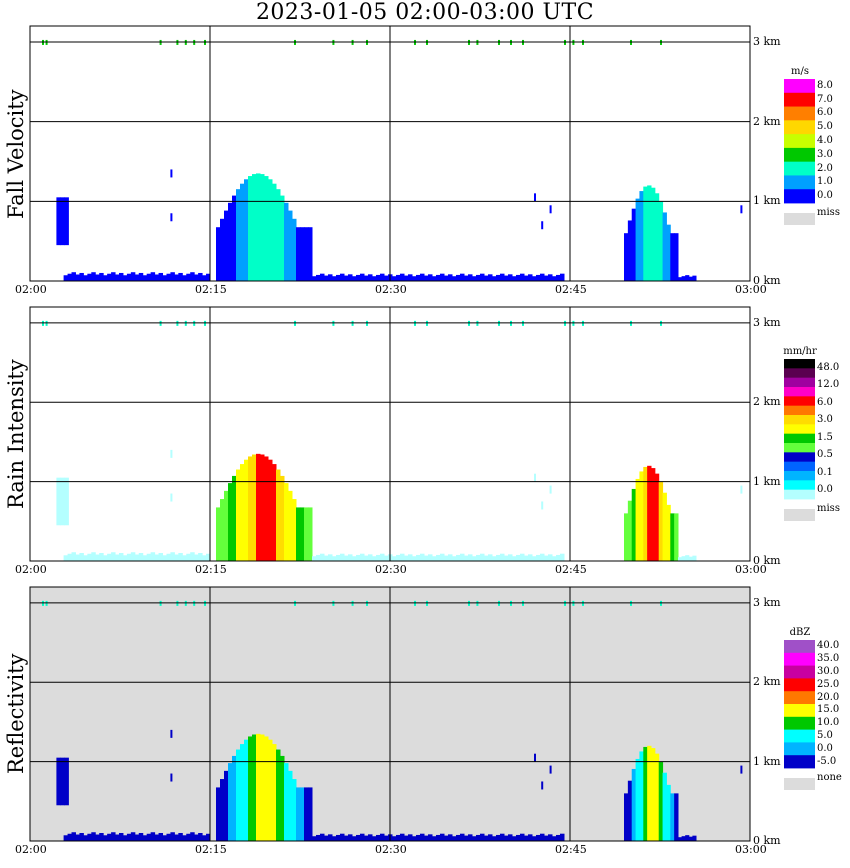 This screenshot has height=868, width=850. What do you see at coordinates (825, 196) in the screenshot?
I see `panel-1-colorbar-label: 0.0` at bounding box center [825, 196].